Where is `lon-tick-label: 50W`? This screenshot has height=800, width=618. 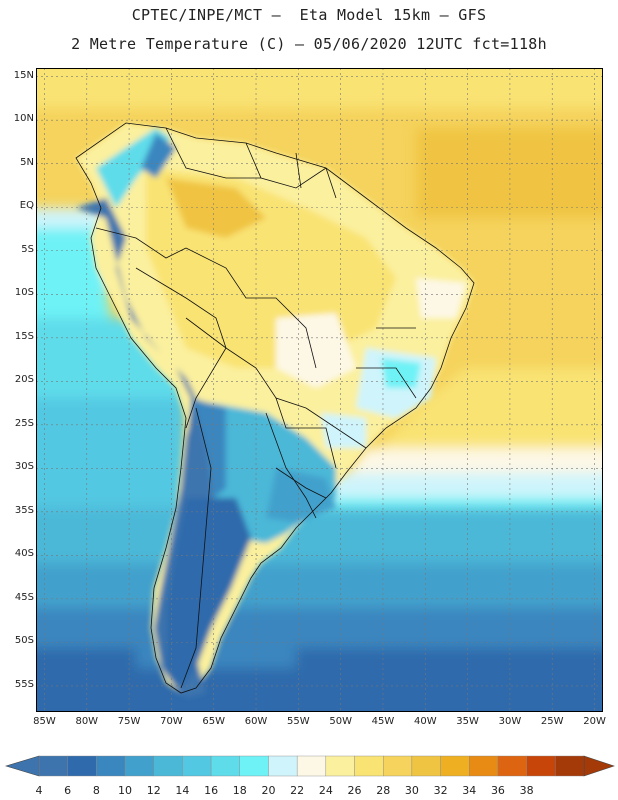
lon-tick-label: 50W is located at coordinates (340, 721).